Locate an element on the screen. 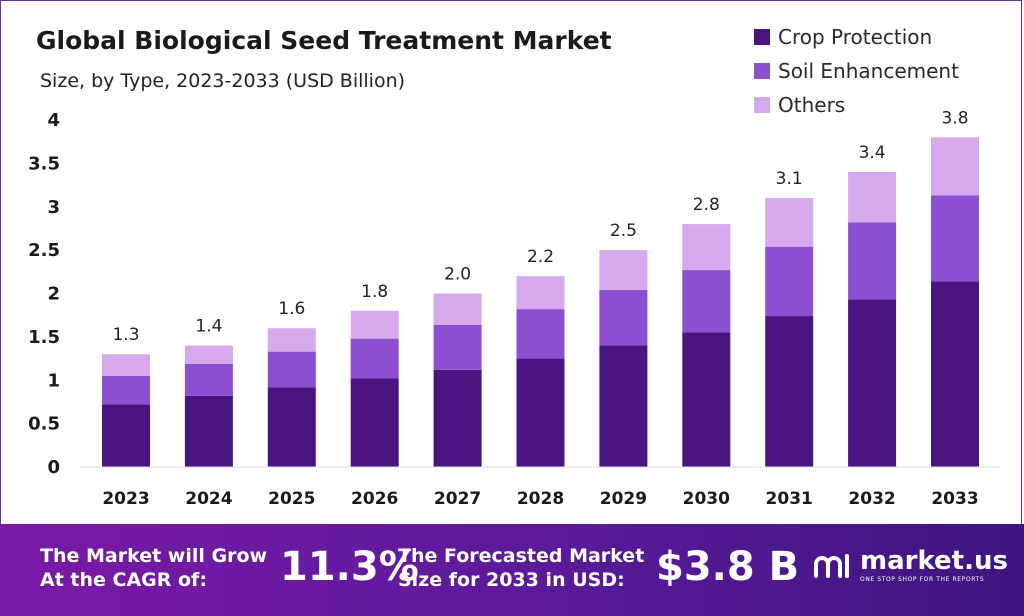 The width and height of the screenshot is (1024, 616). legend-label: Crop Protection is located at coordinates (855, 37).